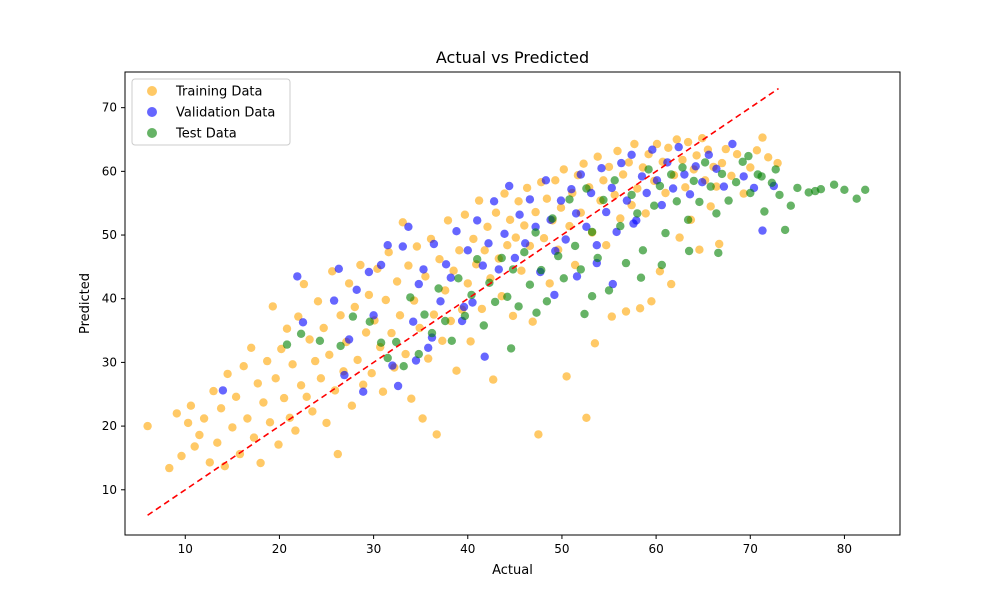 Image resolution: width=1000 pixels, height=600 pixels. I want to click on y-tick-label: 20, so click(109, 426).